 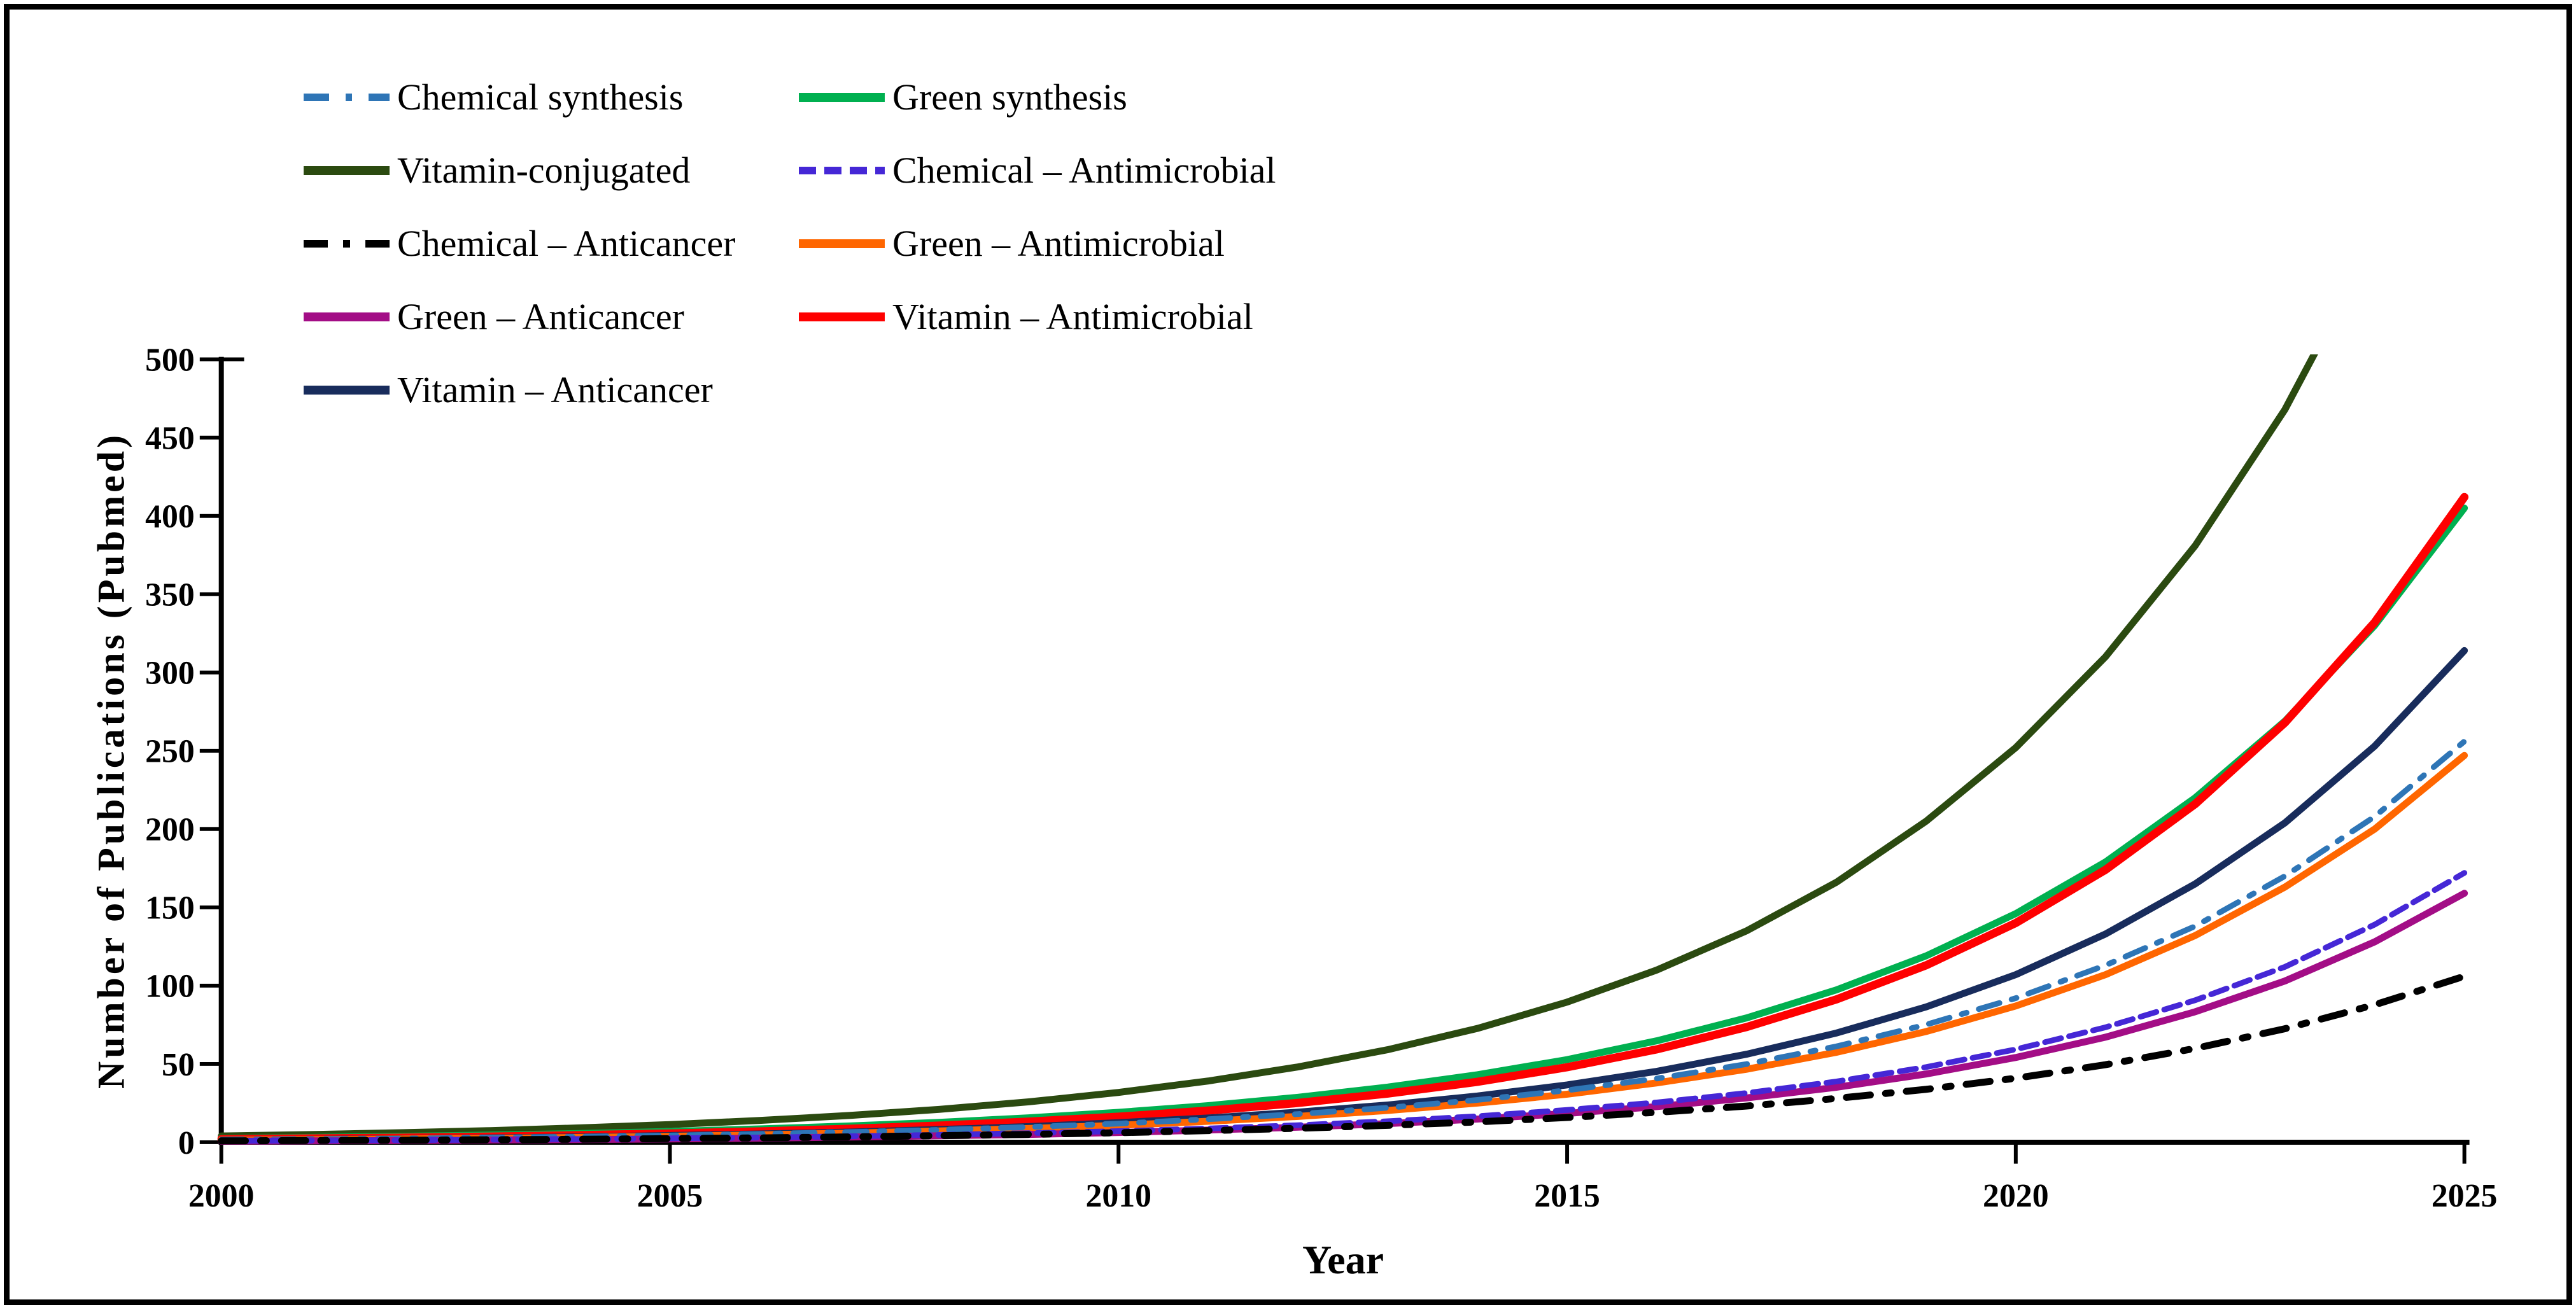 What do you see at coordinates (170, 673) in the screenshot?
I see `y-tick-label: 300` at bounding box center [170, 673].